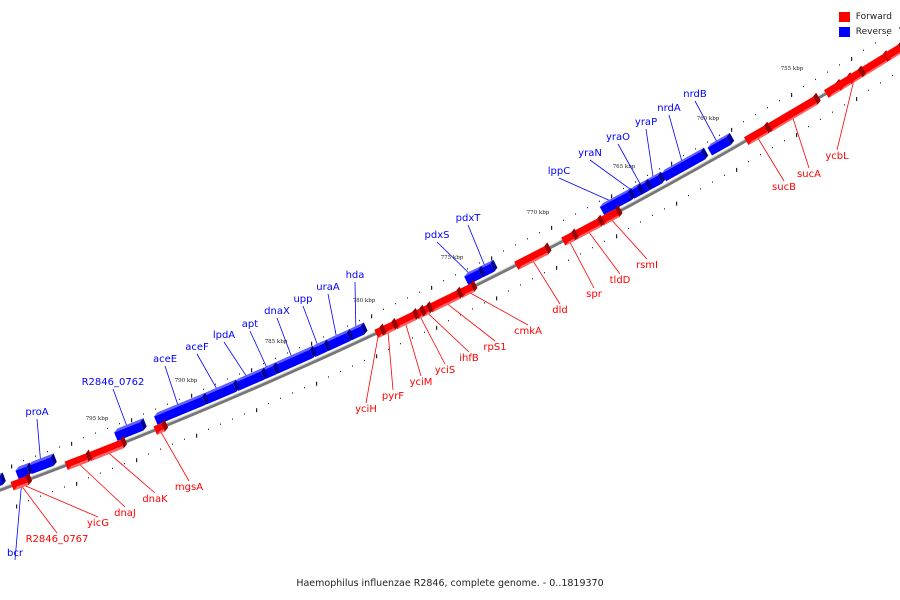 The image size is (900, 600). Describe the element at coordinates (594, 294) in the screenshot. I see `gene-label-spr: spr` at that location.